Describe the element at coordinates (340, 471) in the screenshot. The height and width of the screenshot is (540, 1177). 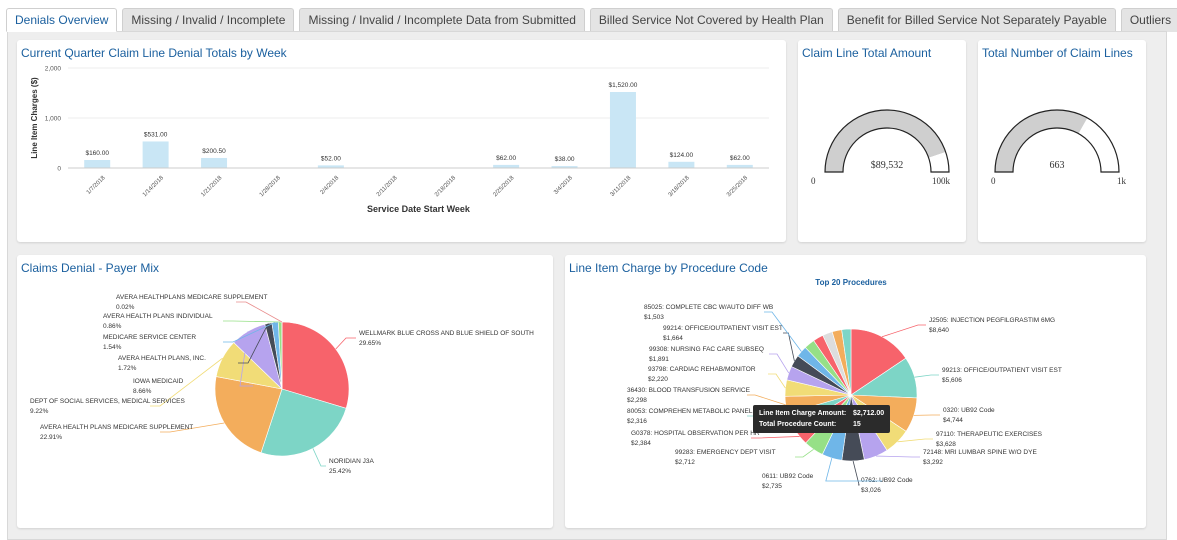
I see `pie-label-value: 25.42%` at that location.